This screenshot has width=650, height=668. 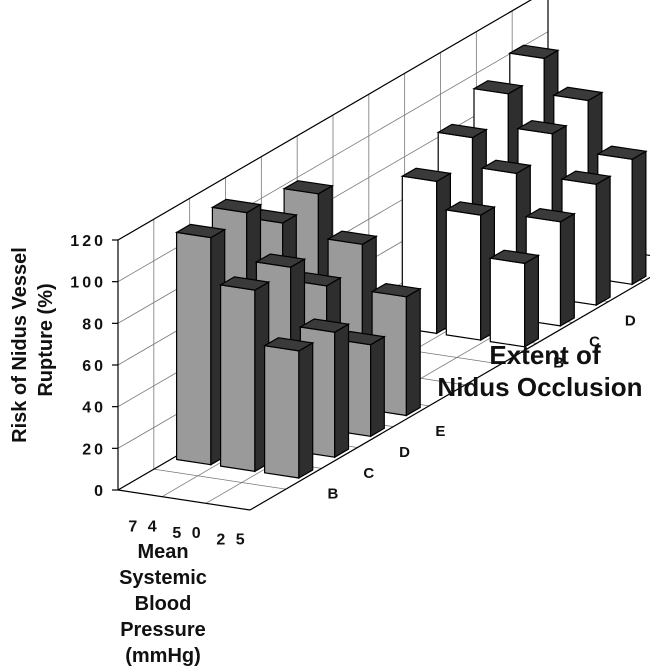 I want to click on x-axis-label-line2: Systemic, so click(x=163, y=578).